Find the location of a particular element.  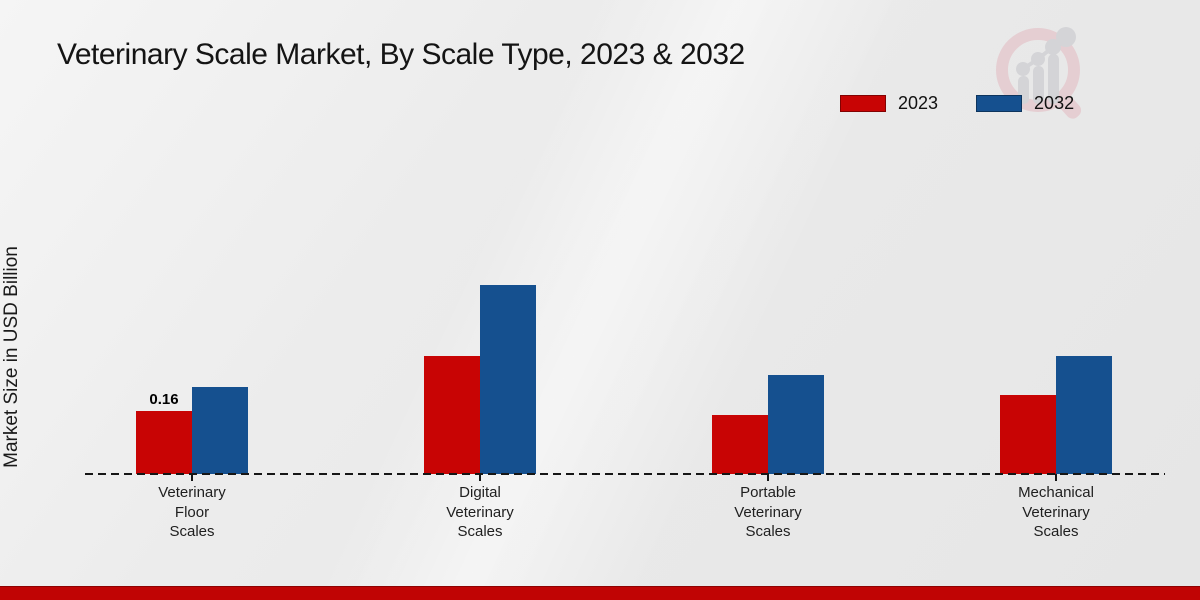

y-axis-label: Market Size in USD Billion is located at coordinates (11, 357).